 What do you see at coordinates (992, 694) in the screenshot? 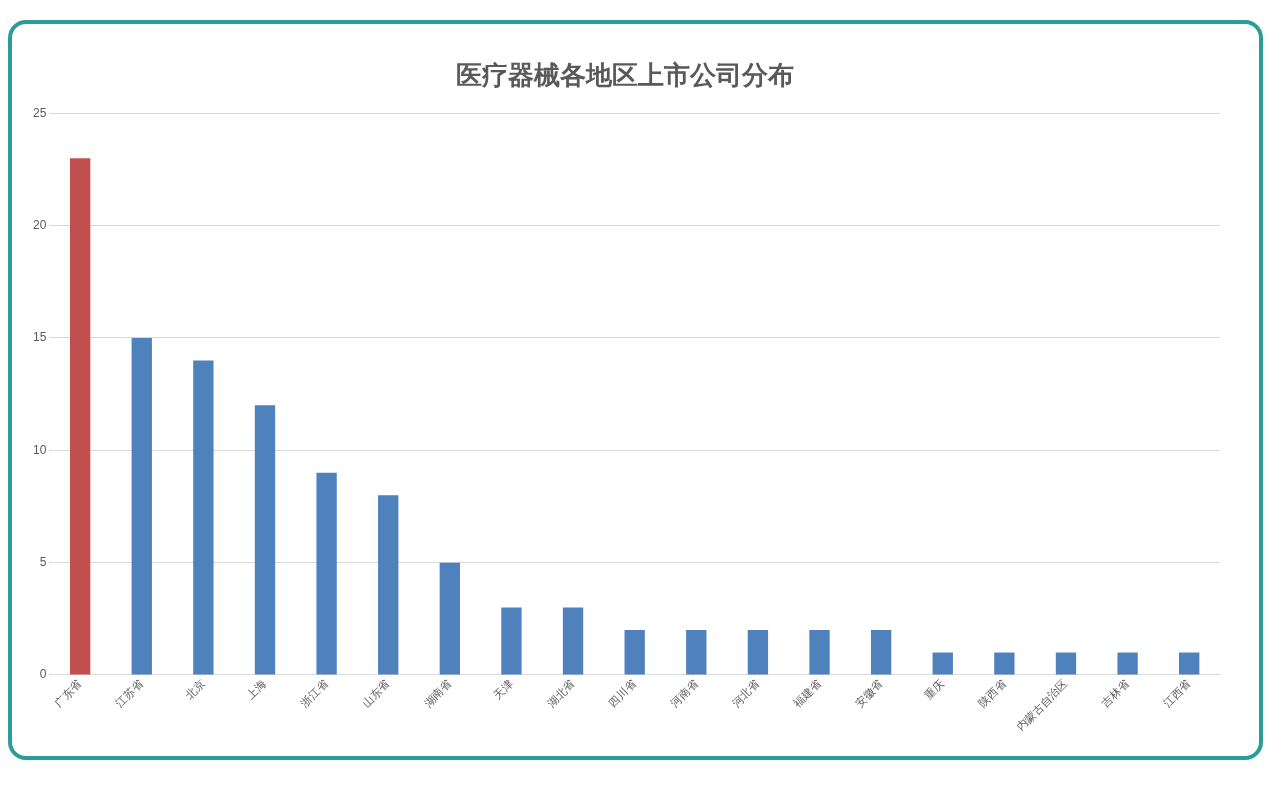
I see `x-tick-label: 陕西省` at bounding box center [992, 694].